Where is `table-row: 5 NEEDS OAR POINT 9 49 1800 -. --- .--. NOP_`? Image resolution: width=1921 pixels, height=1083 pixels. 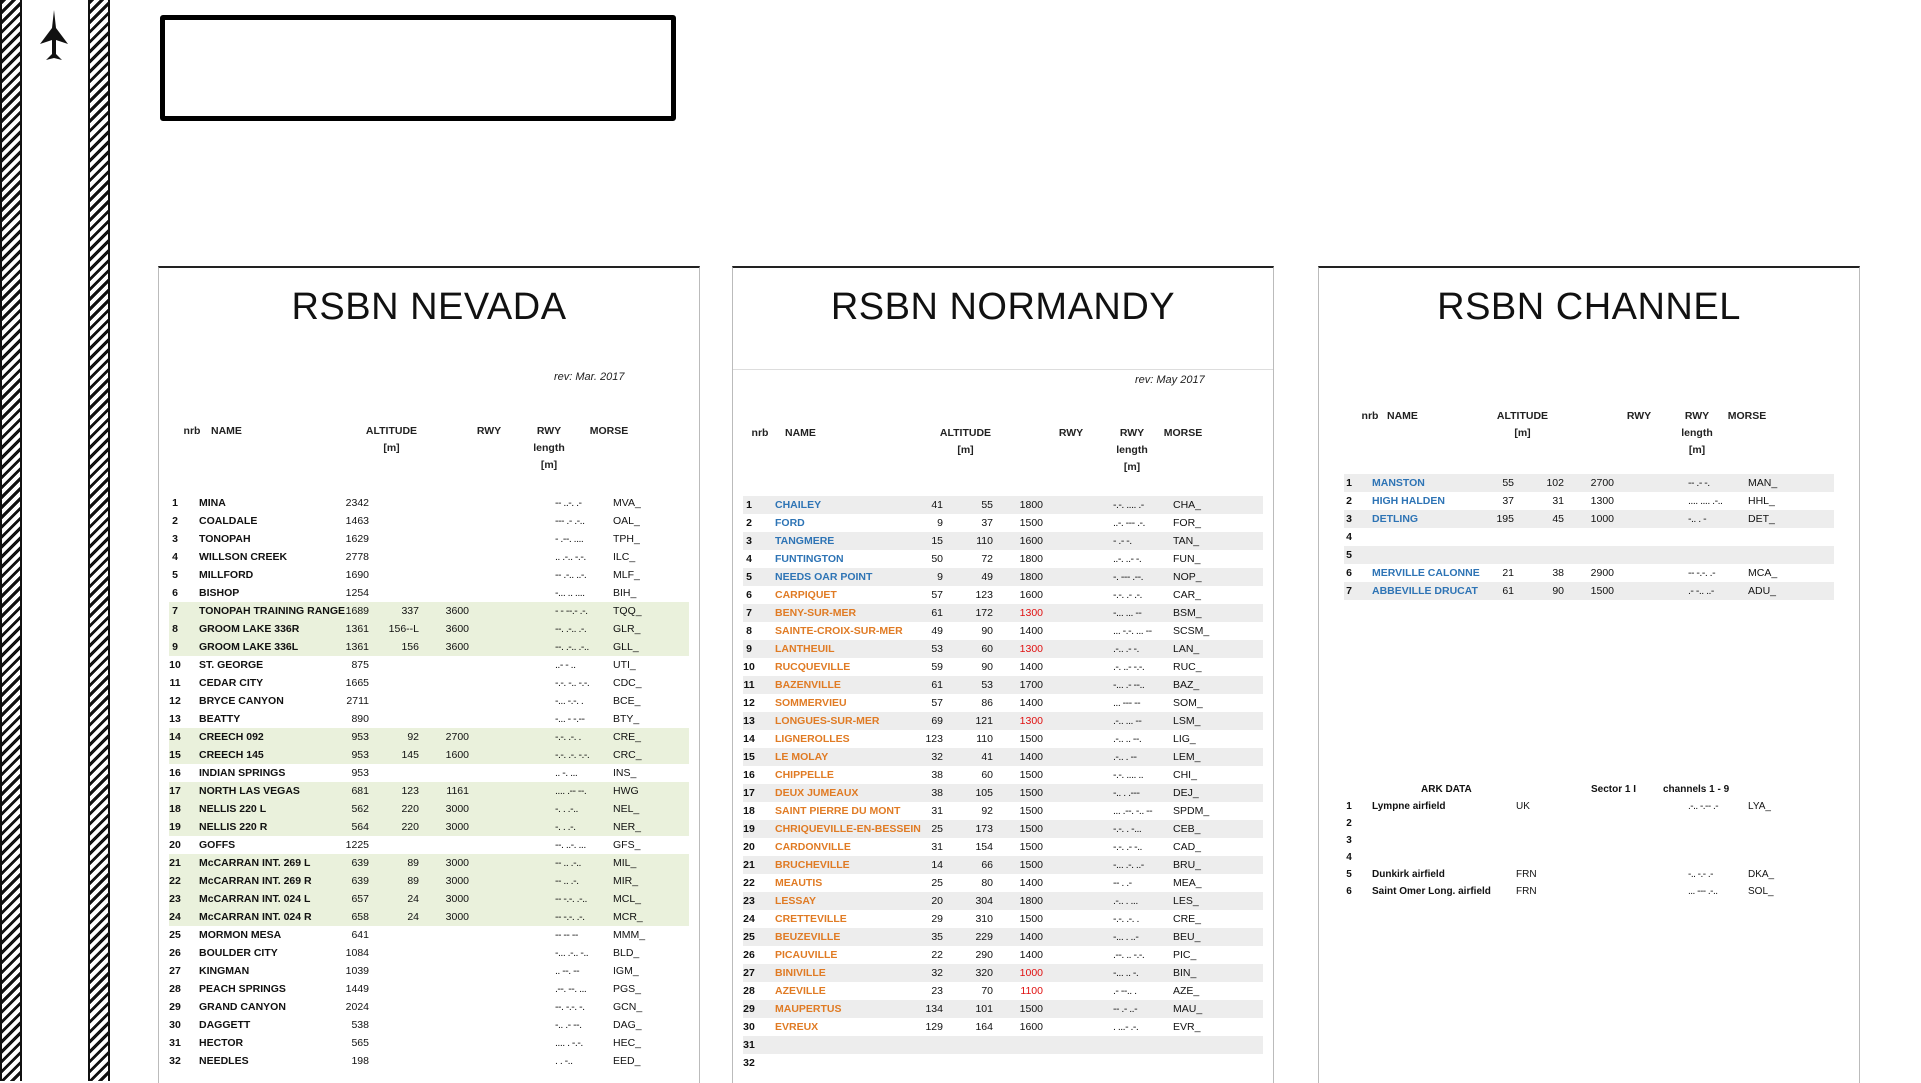 table-row: 5 NEEDS OAR POINT 9 49 1800 -. --- .--. NOP_ is located at coordinates (1003, 577).